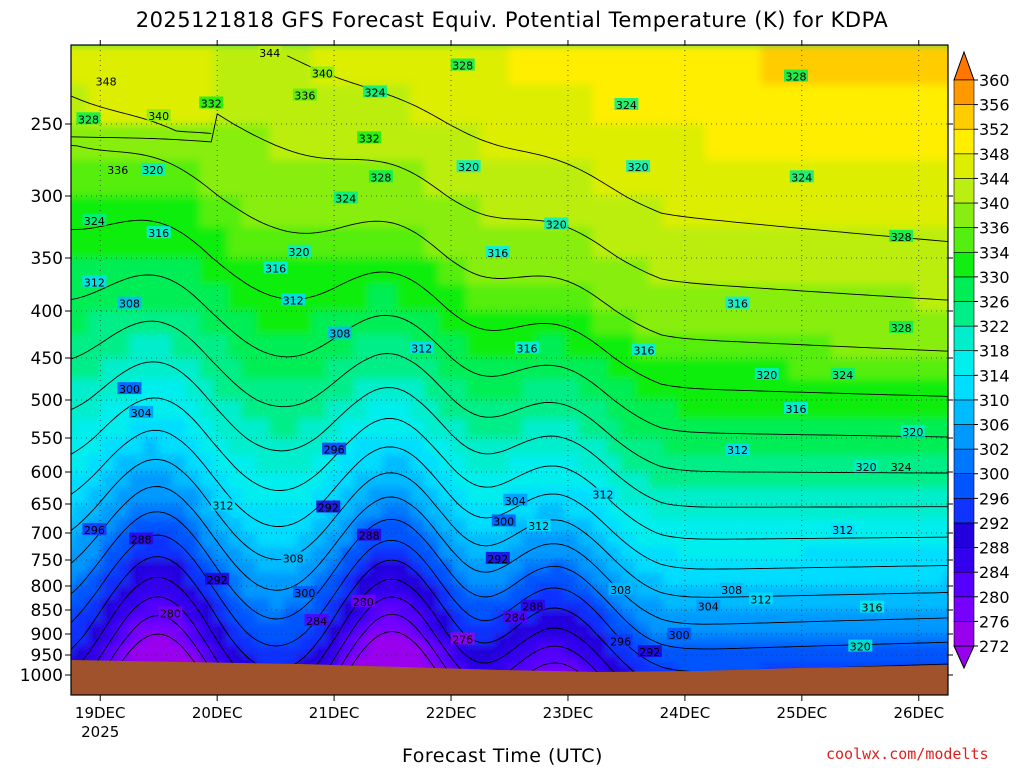 This screenshot has height=768, width=1024. I want to click on x-tick-sublabel: 2025, so click(100, 732).